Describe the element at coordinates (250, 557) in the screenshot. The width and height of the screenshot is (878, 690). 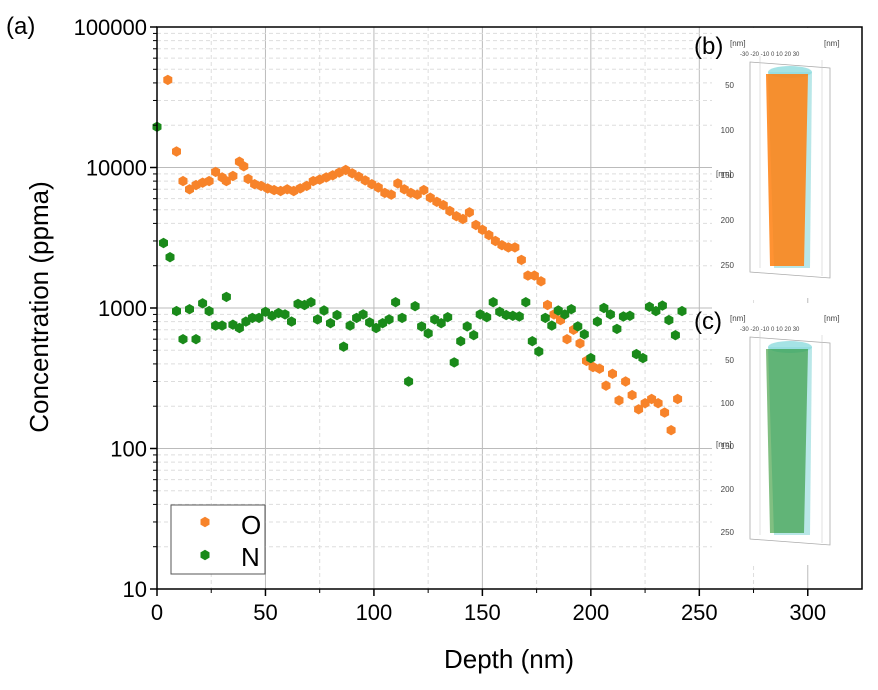
I see `legend-label-n: N` at that location.